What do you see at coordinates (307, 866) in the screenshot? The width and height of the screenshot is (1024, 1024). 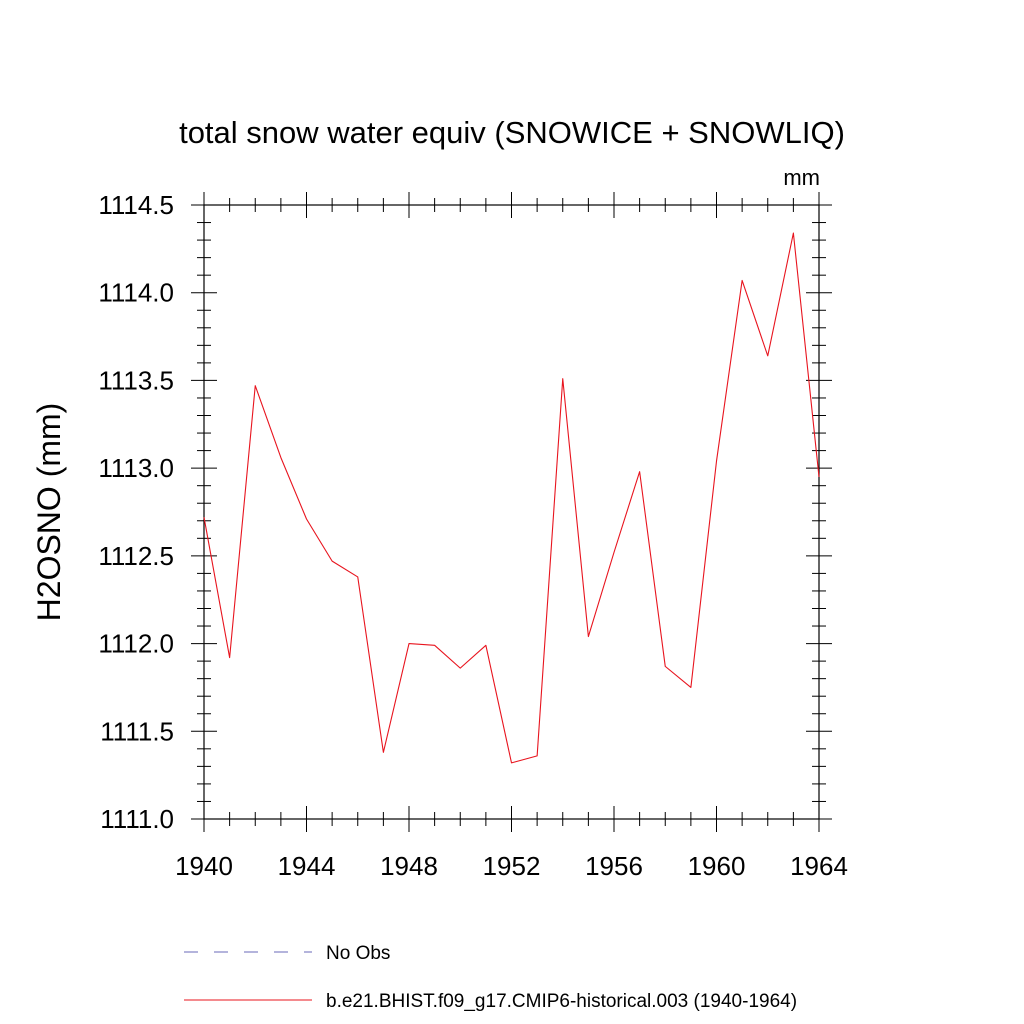 I see `x-tick-label: 1944` at bounding box center [307, 866].